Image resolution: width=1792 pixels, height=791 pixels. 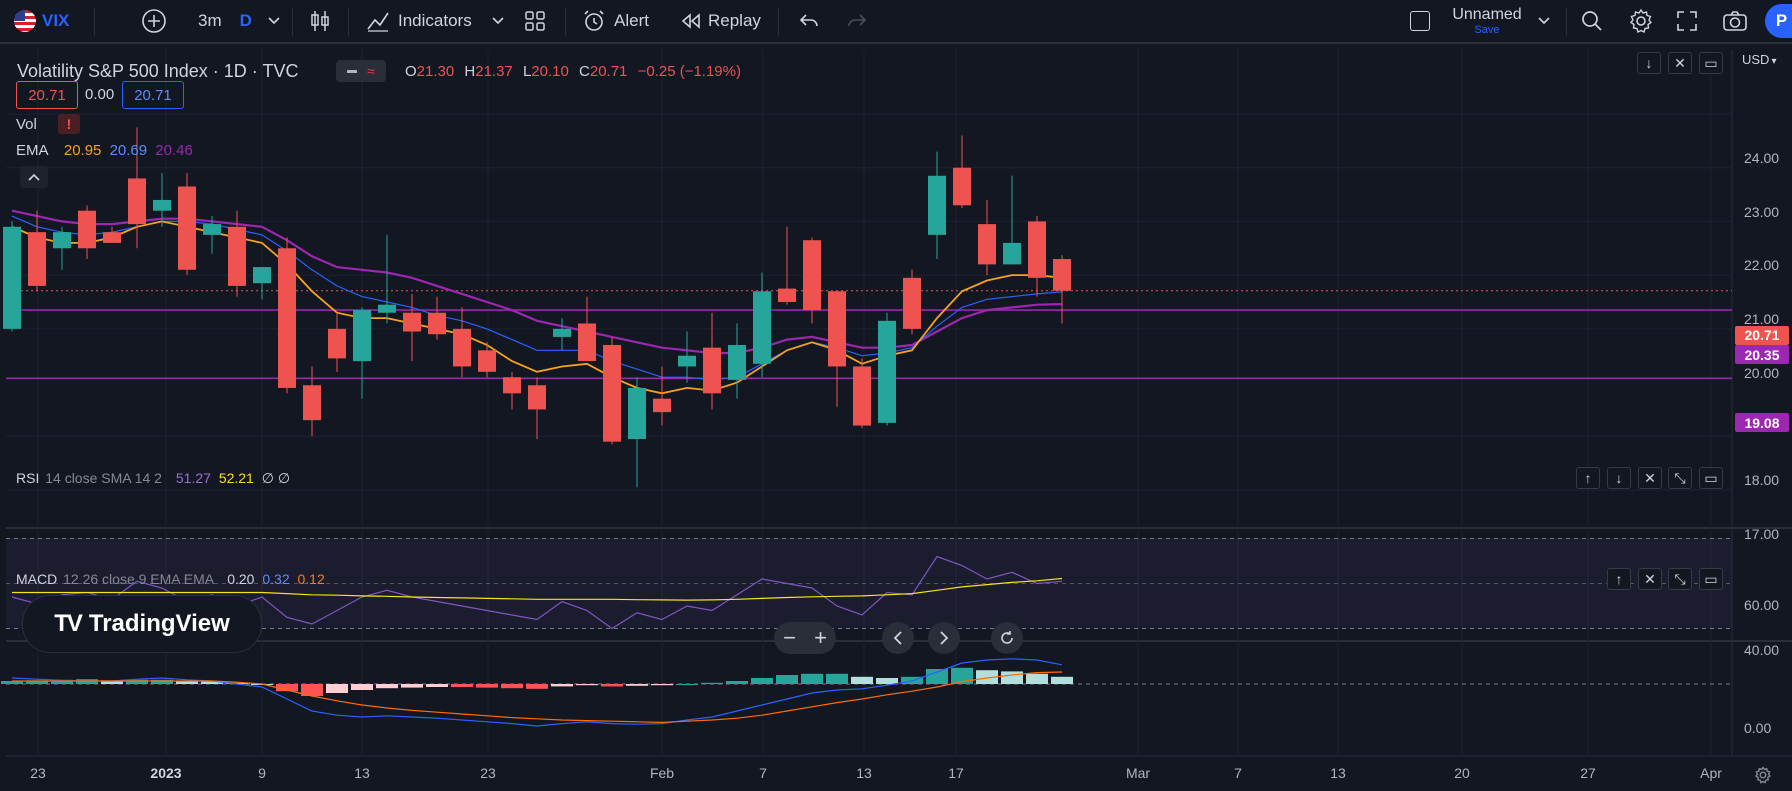 I want to click on search-button, so click(x=1592, y=21).